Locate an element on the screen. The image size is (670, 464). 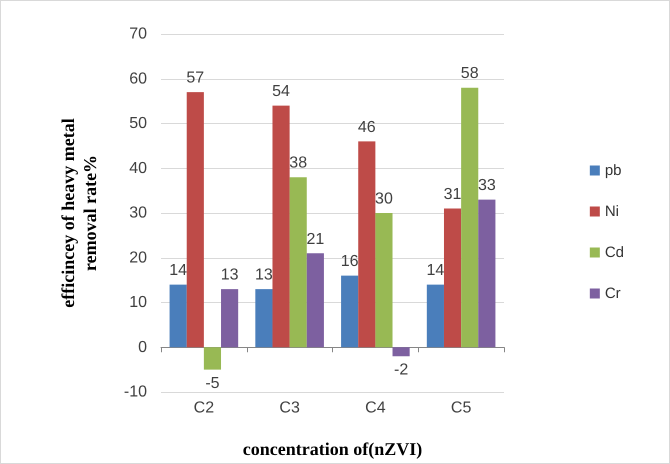
data-label: 21 is located at coordinates (315, 239).